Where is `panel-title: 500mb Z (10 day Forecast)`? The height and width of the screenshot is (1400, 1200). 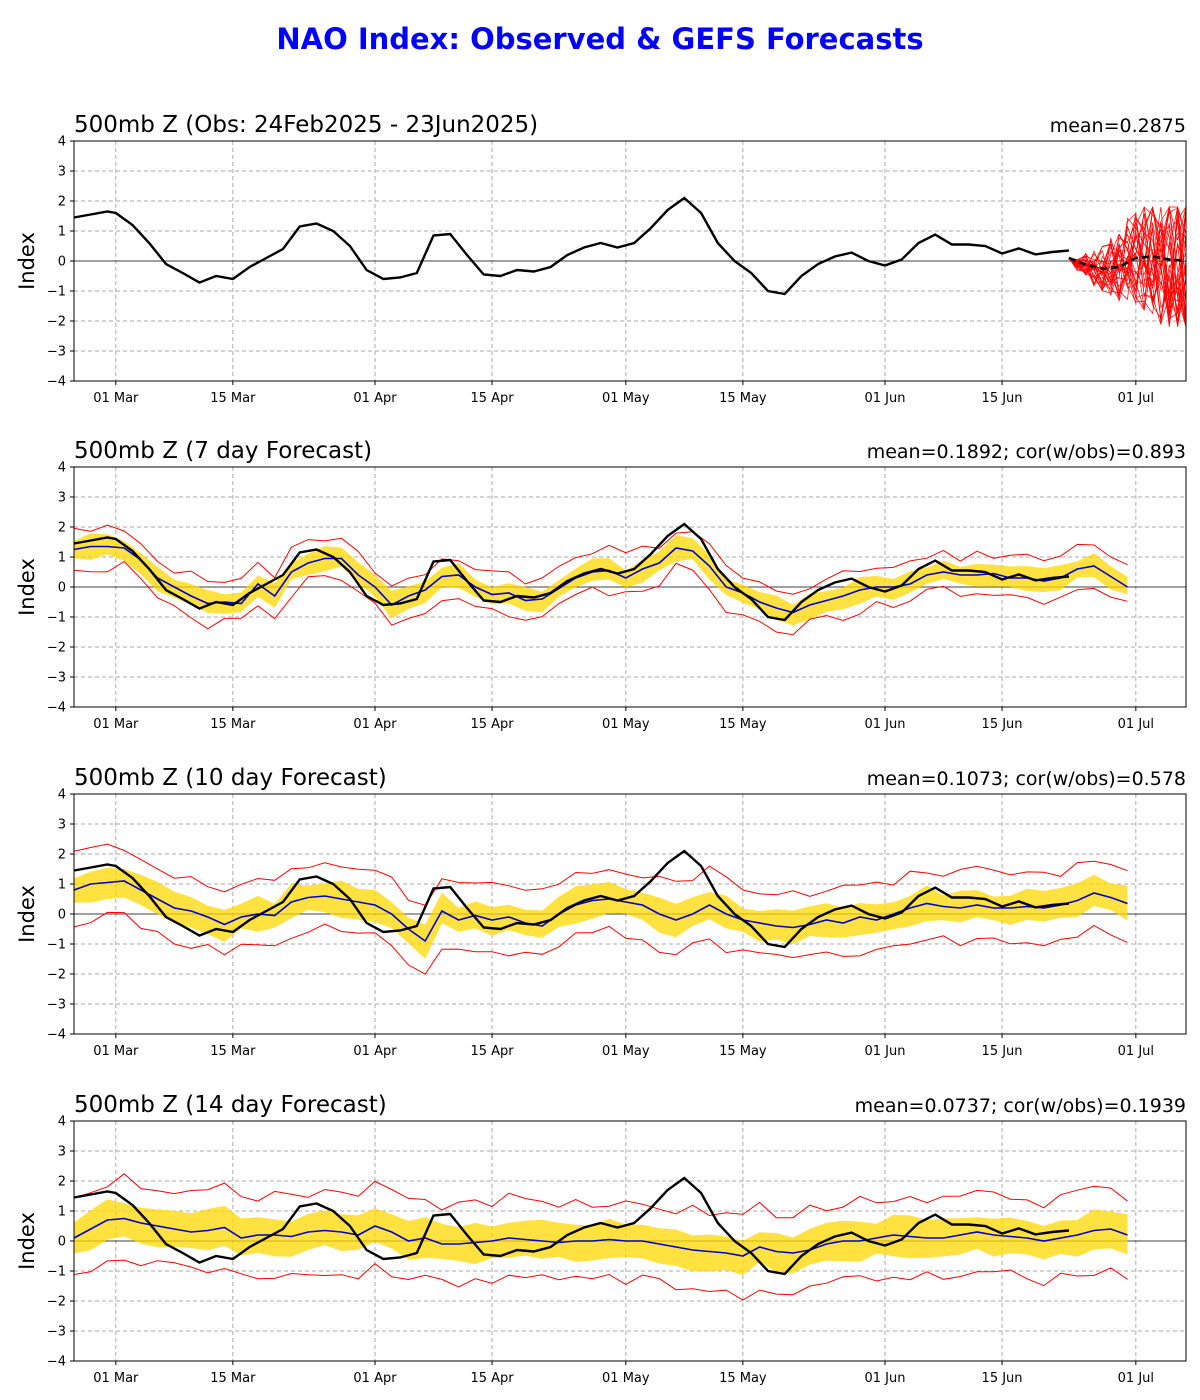
panel-title: 500mb Z (10 day Forecast) is located at coordinates (230, 778).